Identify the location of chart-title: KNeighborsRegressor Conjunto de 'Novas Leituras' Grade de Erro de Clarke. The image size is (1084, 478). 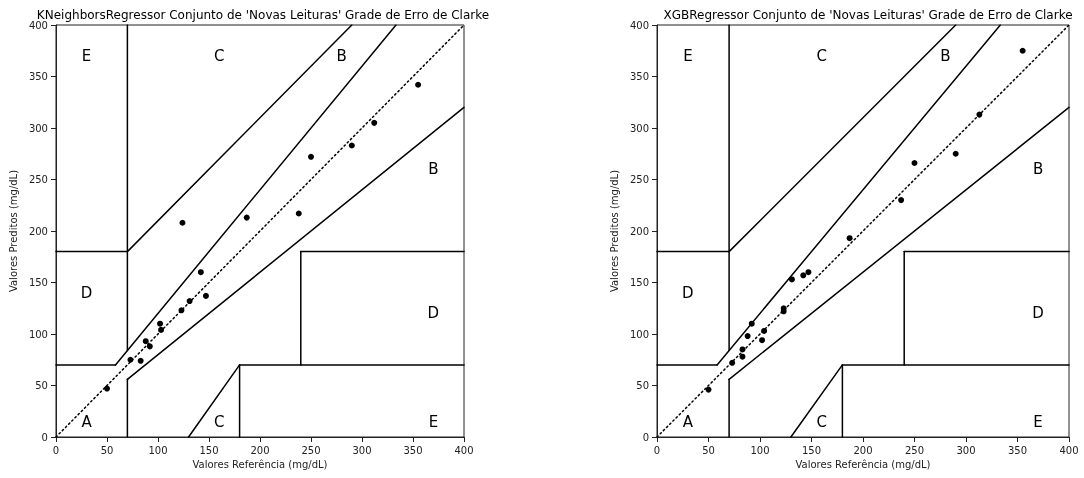
(263, 15).